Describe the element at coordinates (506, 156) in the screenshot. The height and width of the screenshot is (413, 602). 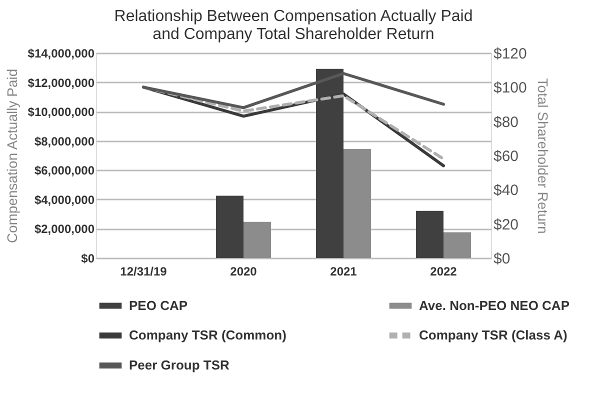
I see `y2-tick-label: $60` at that location.